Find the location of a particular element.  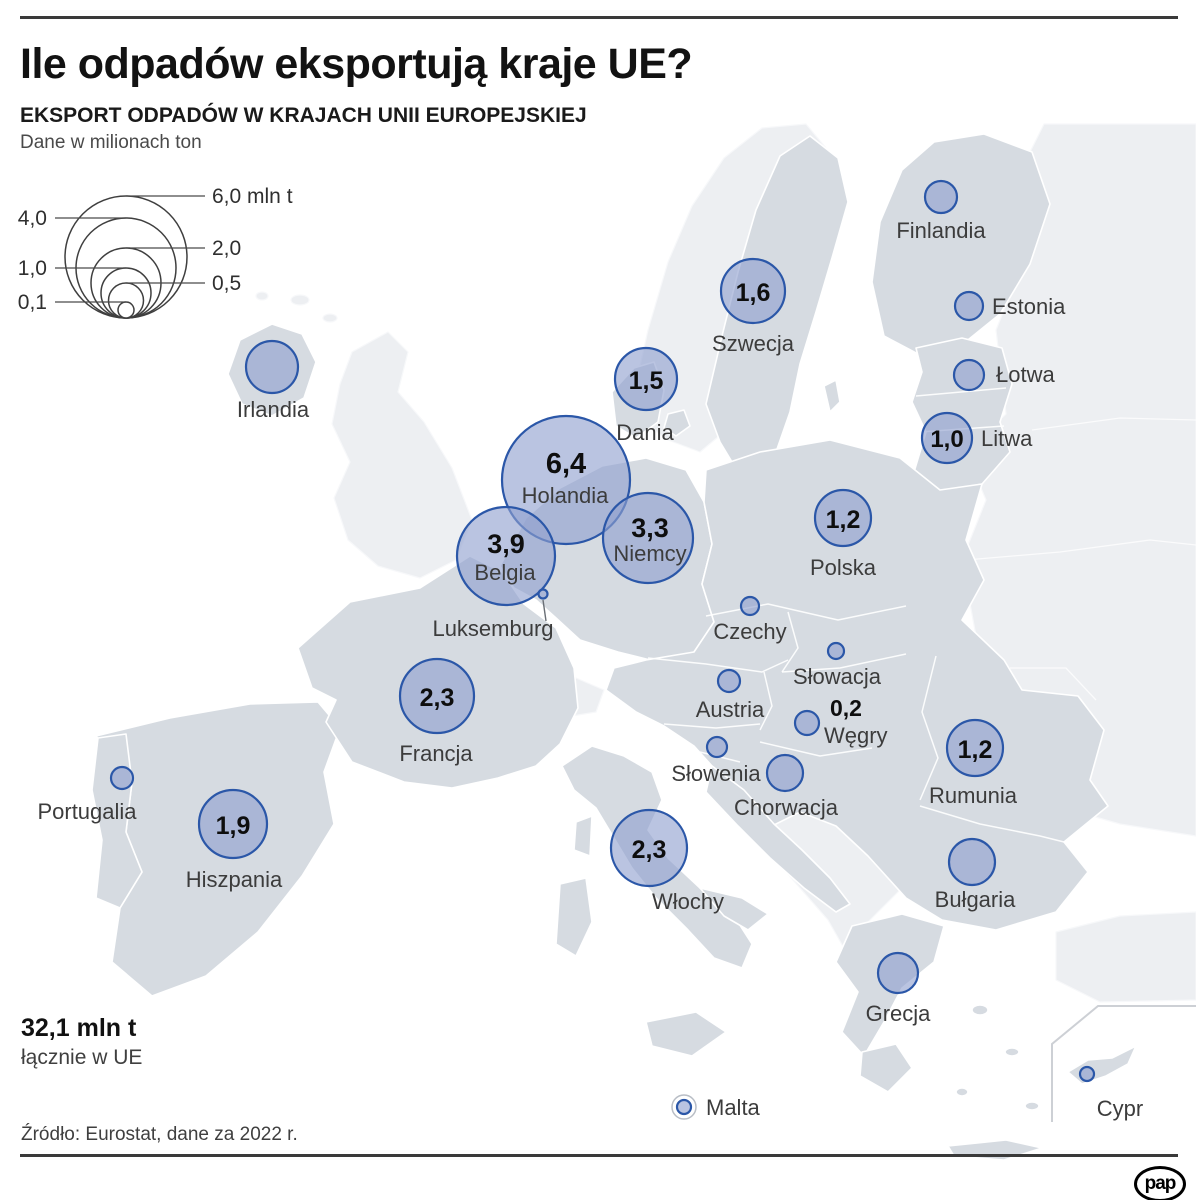

bubble-slowacja is located at coordinates (836, 651).